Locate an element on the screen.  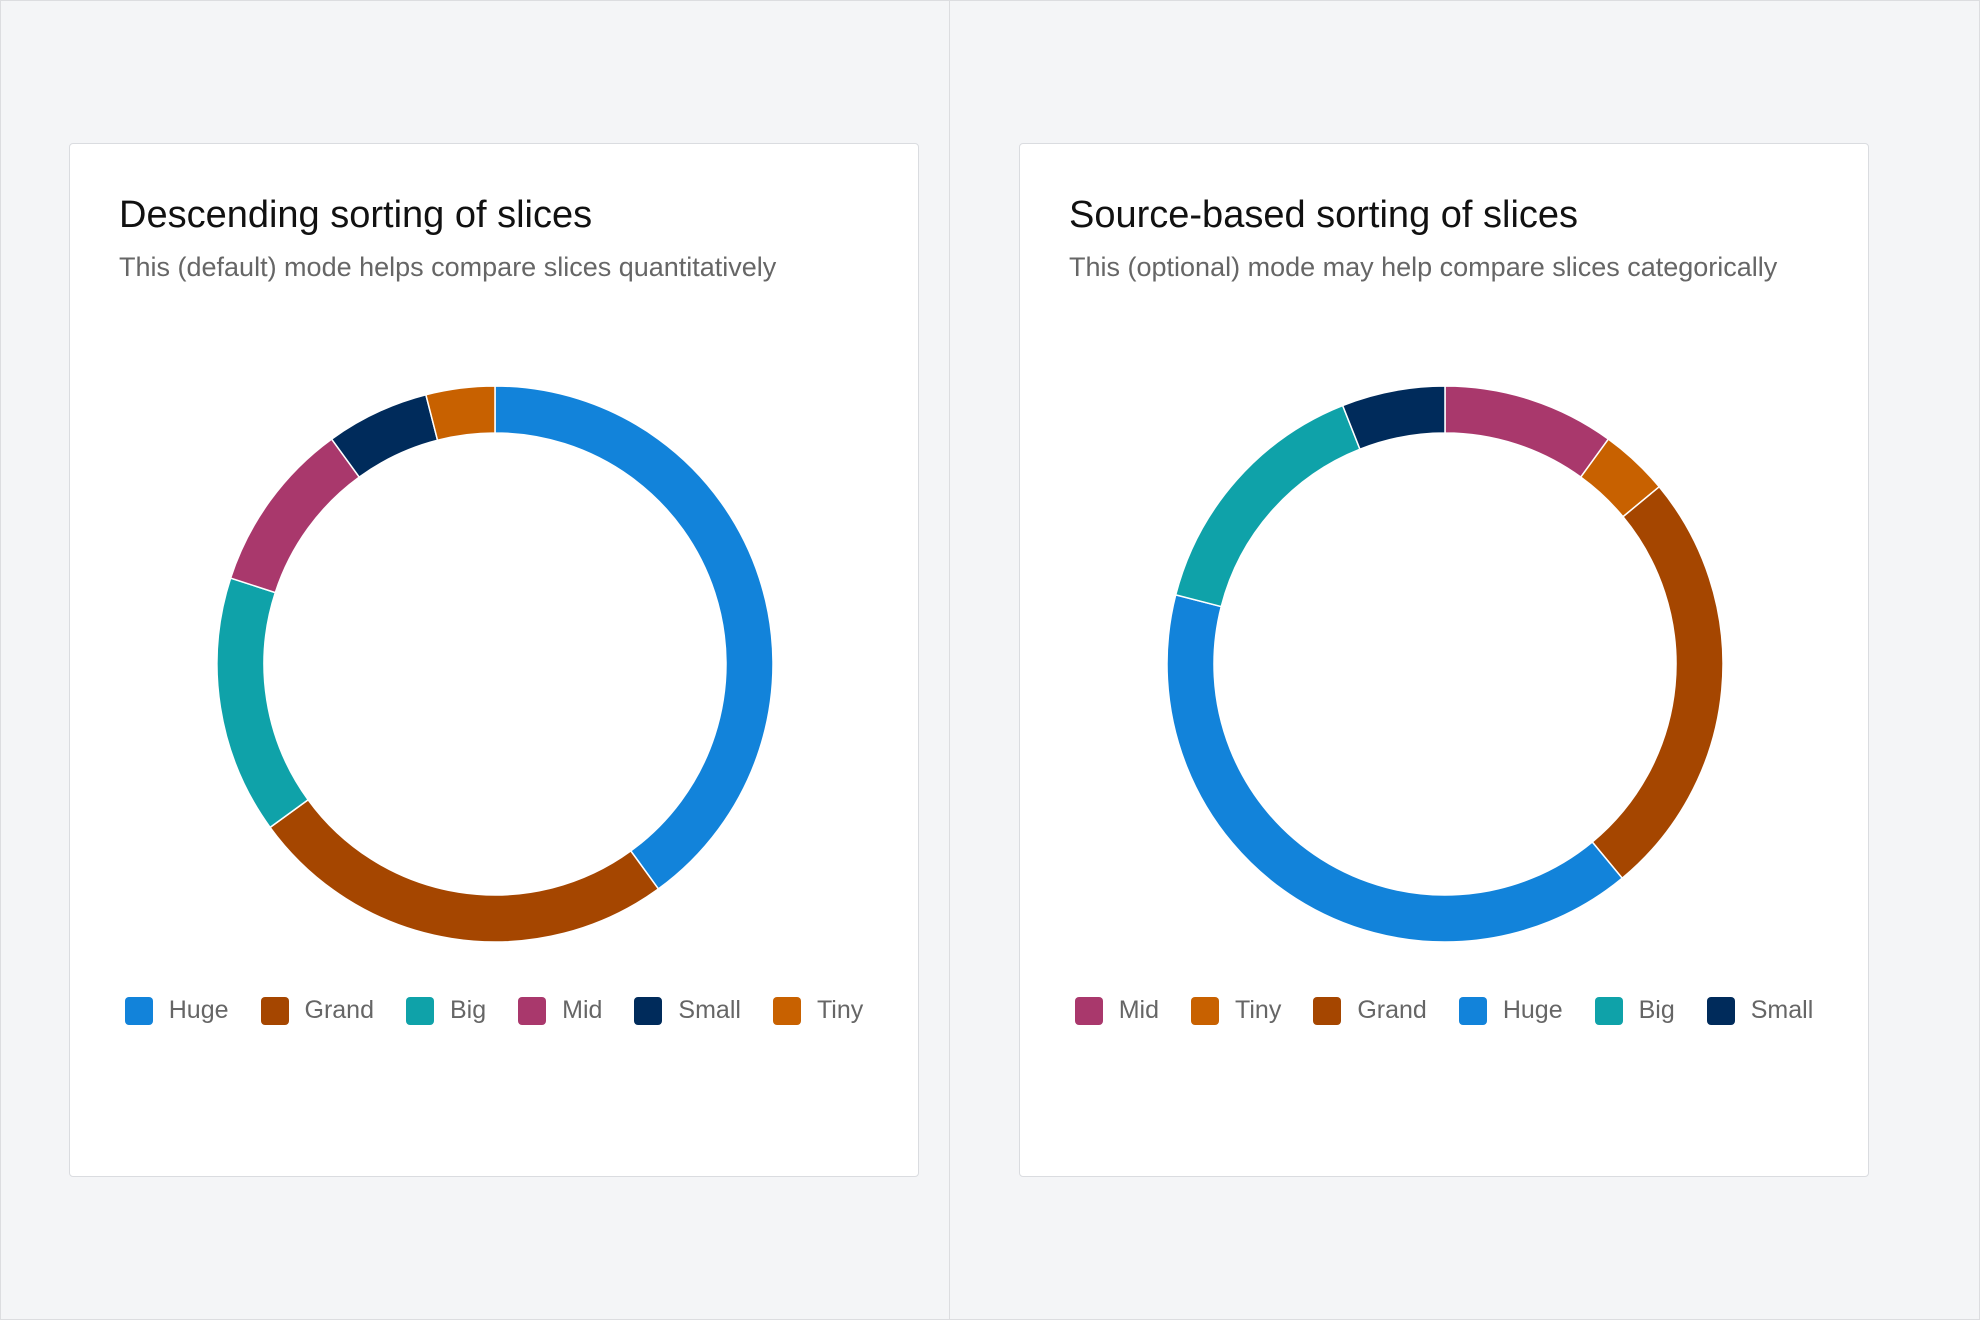
panel-divider is located at coordinates (949, 660).